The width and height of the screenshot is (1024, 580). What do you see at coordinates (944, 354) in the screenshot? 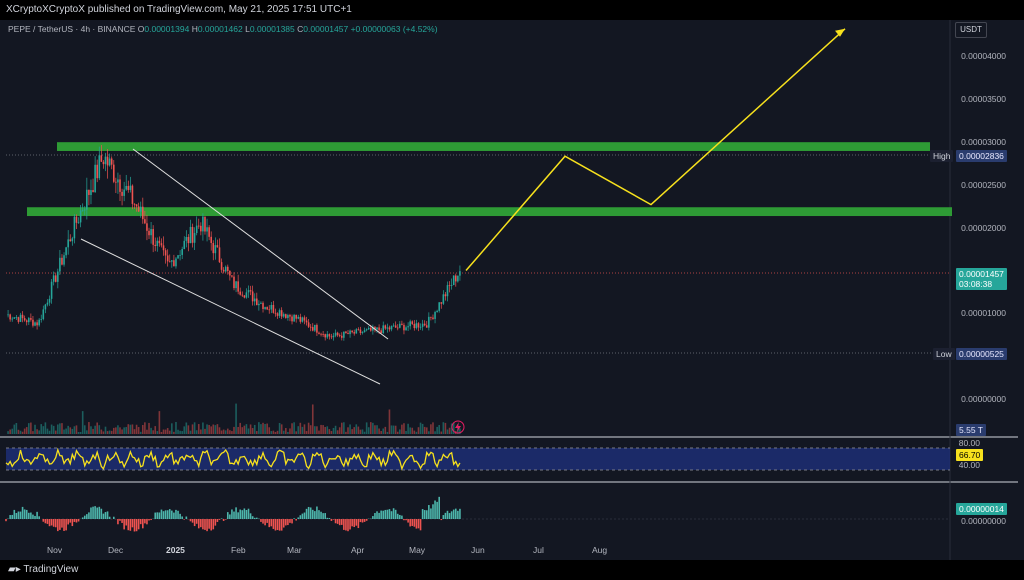
I see `low-label-tag: Low` at bounding box center [944, 354].